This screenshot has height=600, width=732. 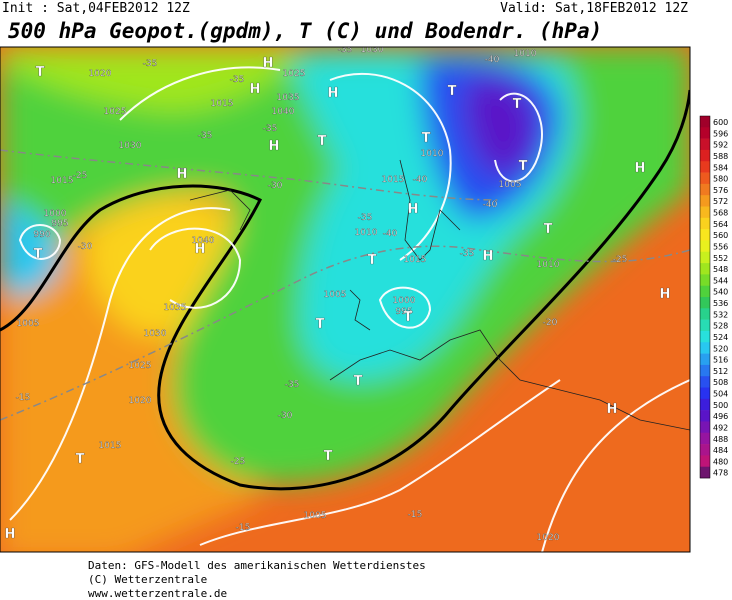 I want to click on footer-line: www.wetterzentrale.de, so click(x=157, y=593).